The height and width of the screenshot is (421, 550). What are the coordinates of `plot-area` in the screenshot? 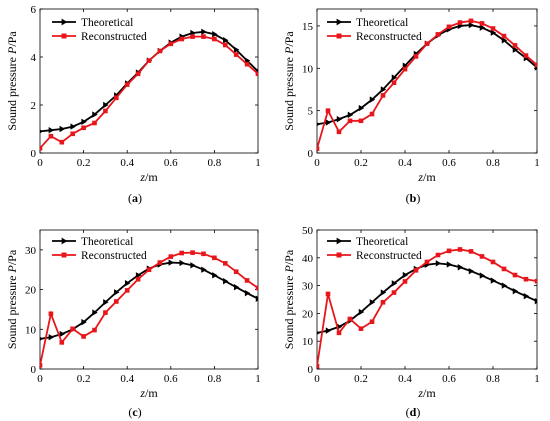 It's located at (427, 85).